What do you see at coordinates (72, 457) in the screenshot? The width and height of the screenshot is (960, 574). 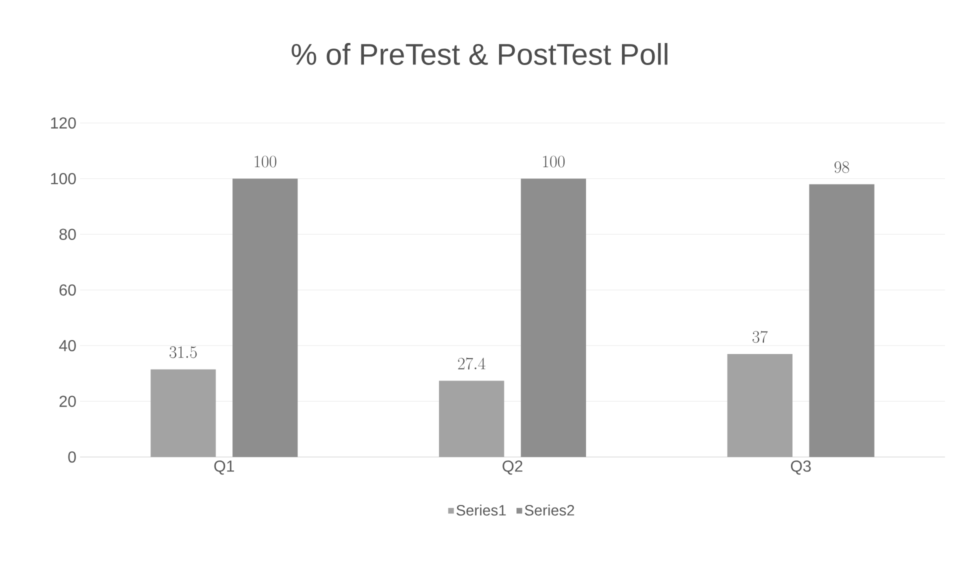 I see `y-tick-label: 0` at bounding box center [72, 457].